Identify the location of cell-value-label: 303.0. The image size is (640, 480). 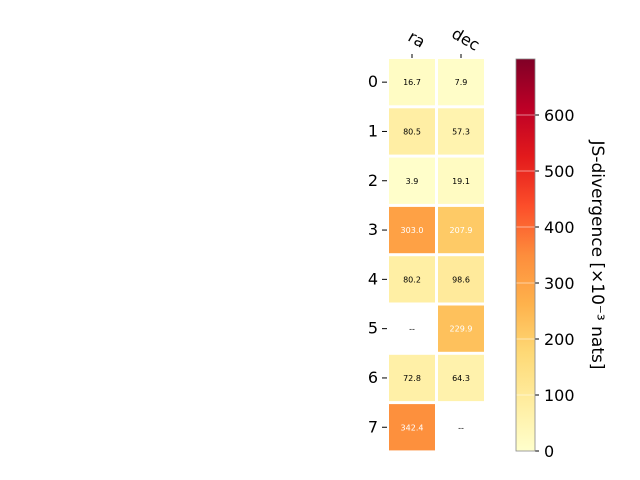
(412, 230).